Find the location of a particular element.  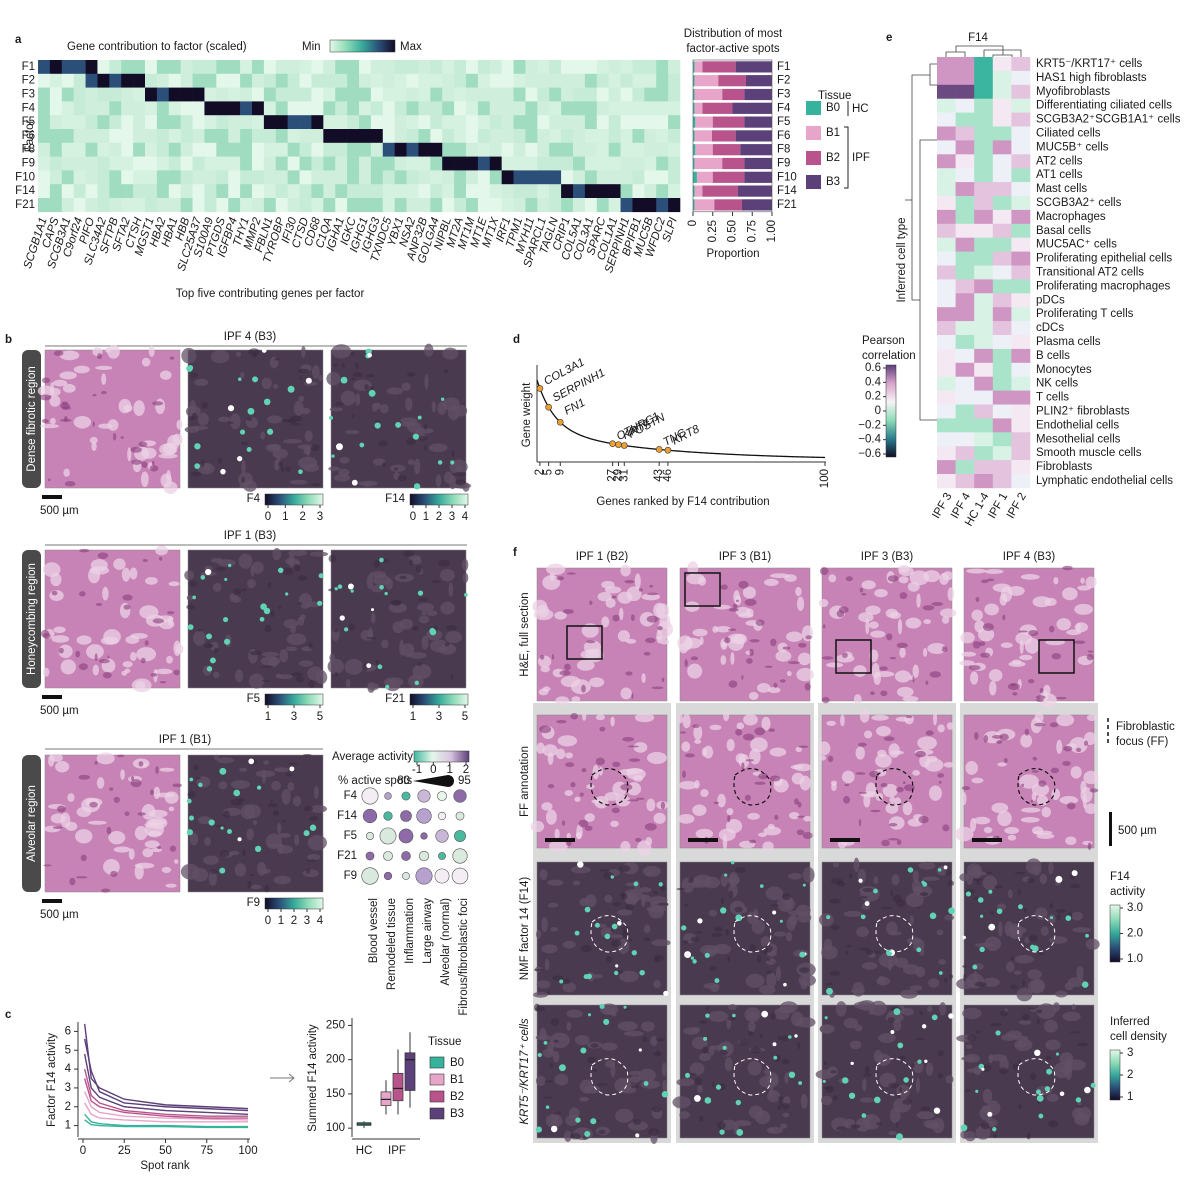

label: cell density is located at coordinates (1138, 1037).